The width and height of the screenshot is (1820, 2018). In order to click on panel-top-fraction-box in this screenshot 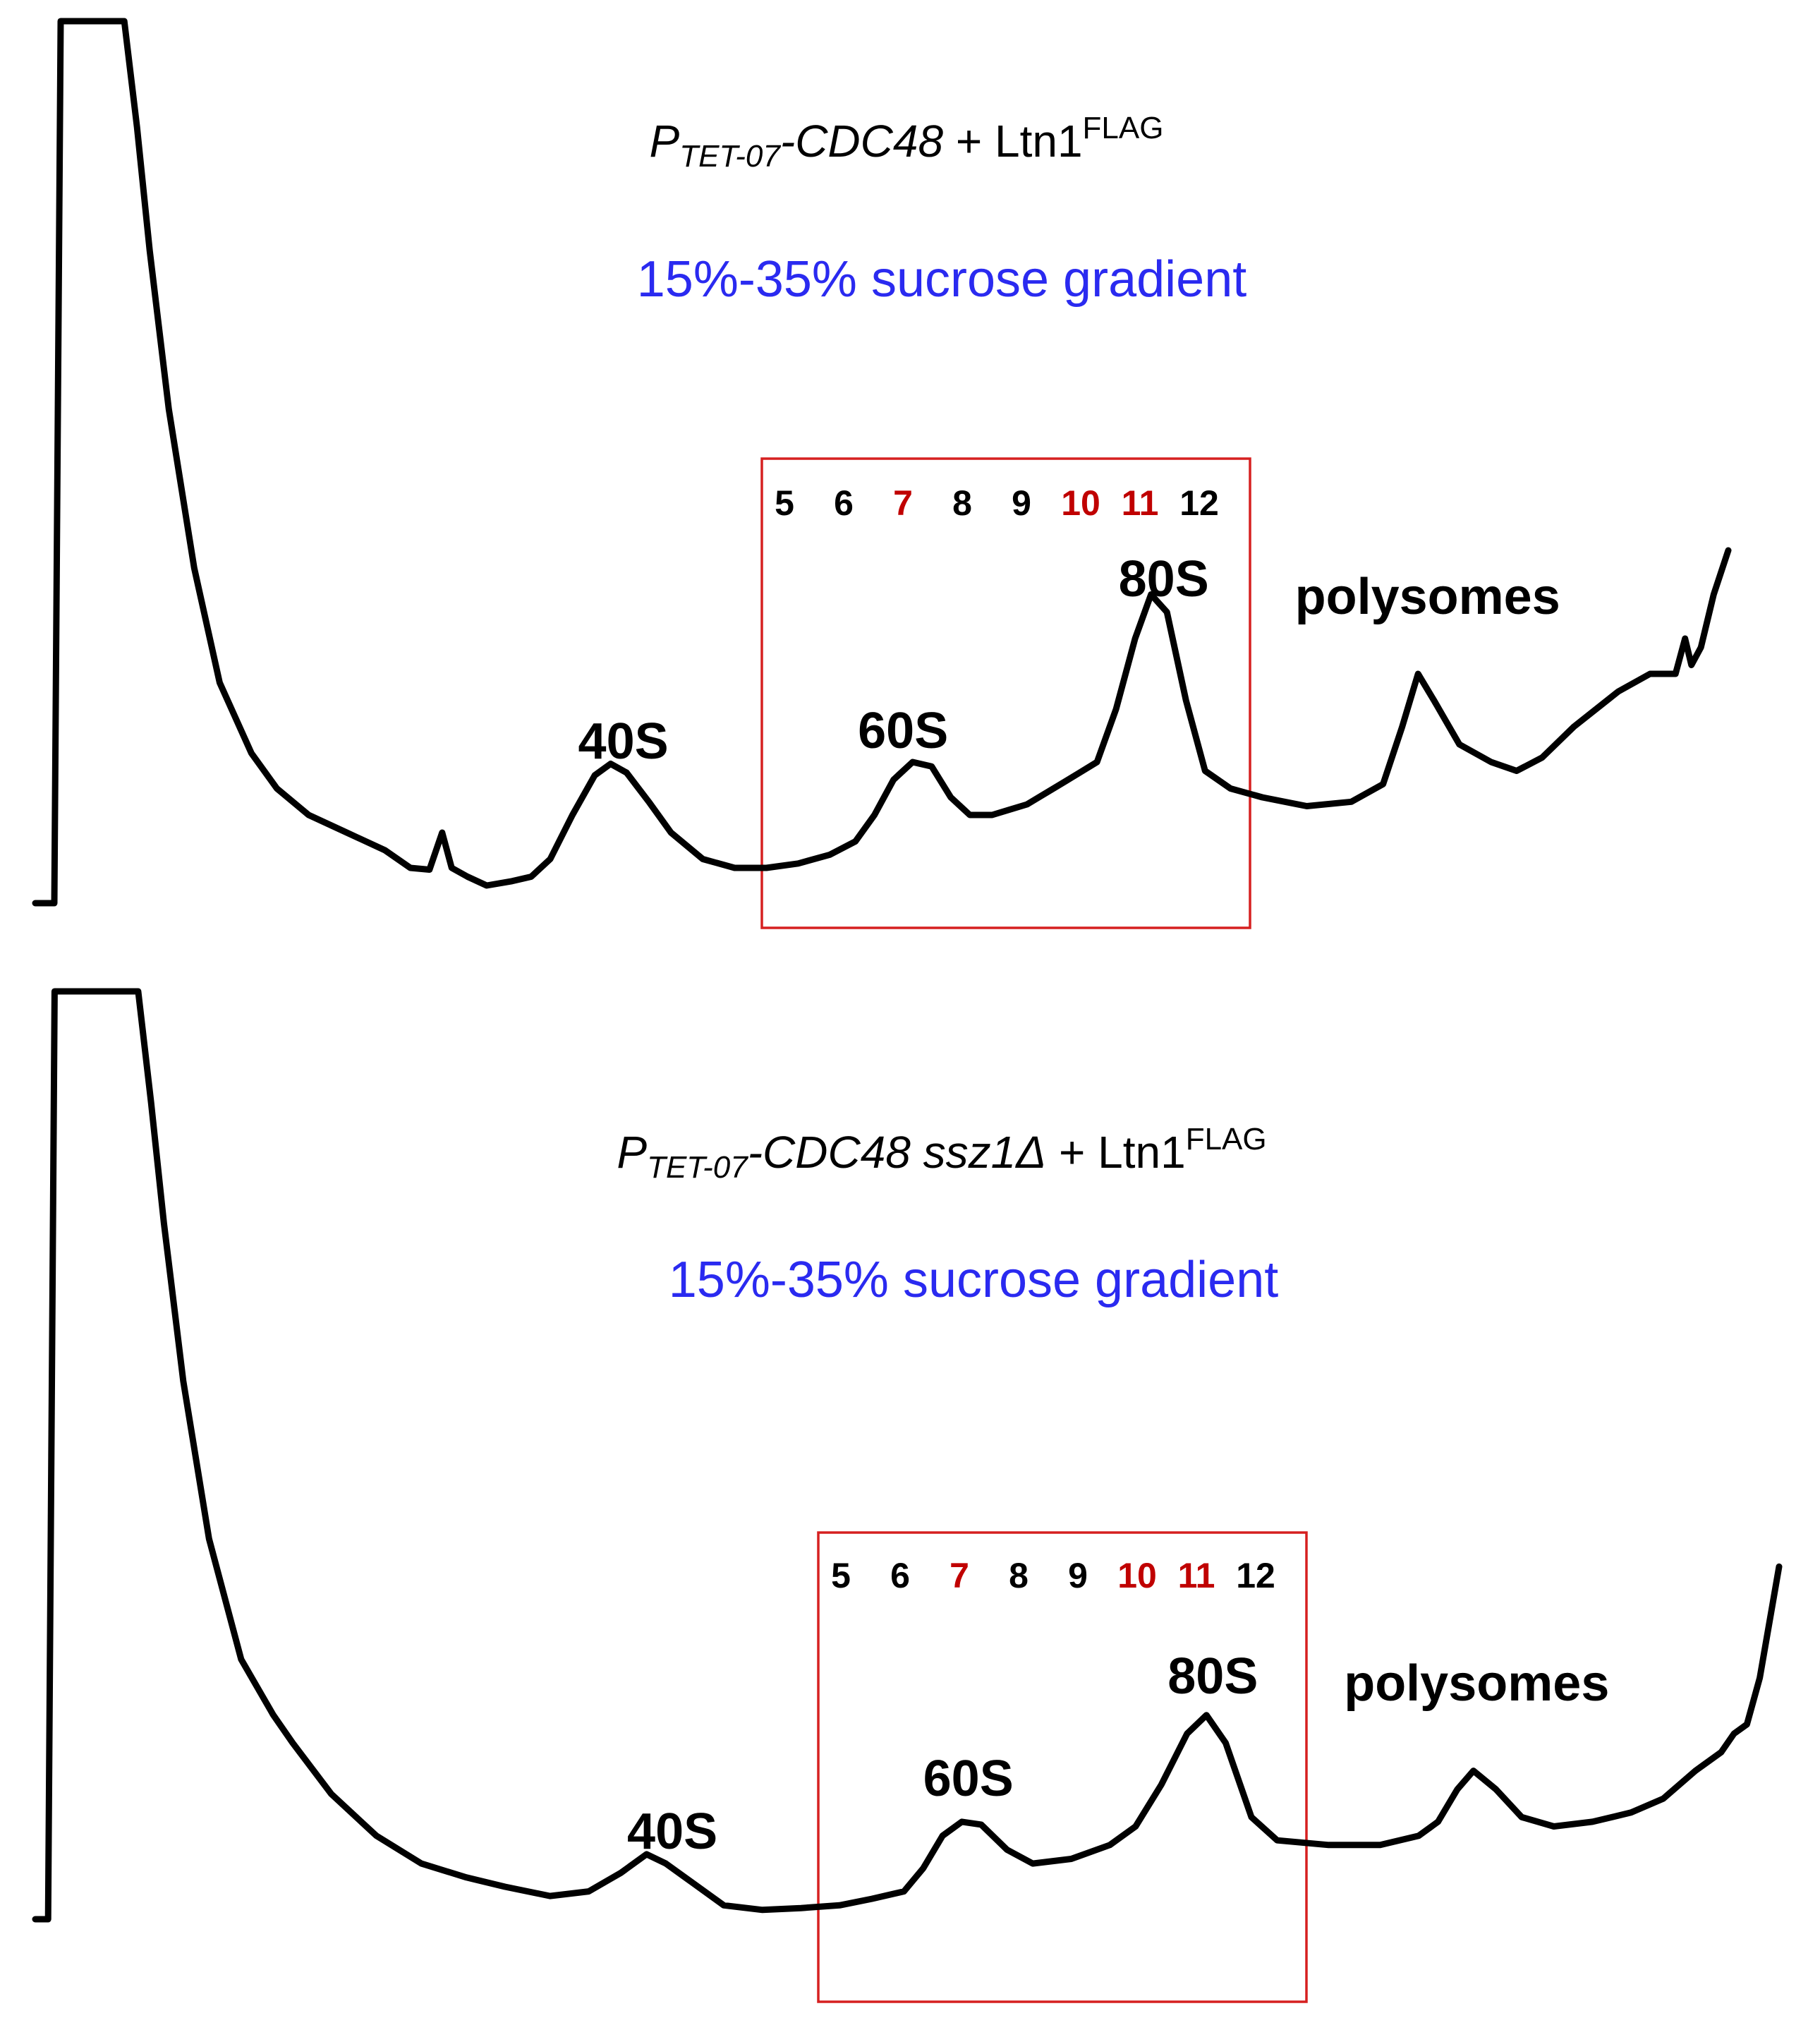, I will do `click(1006, 693)`.